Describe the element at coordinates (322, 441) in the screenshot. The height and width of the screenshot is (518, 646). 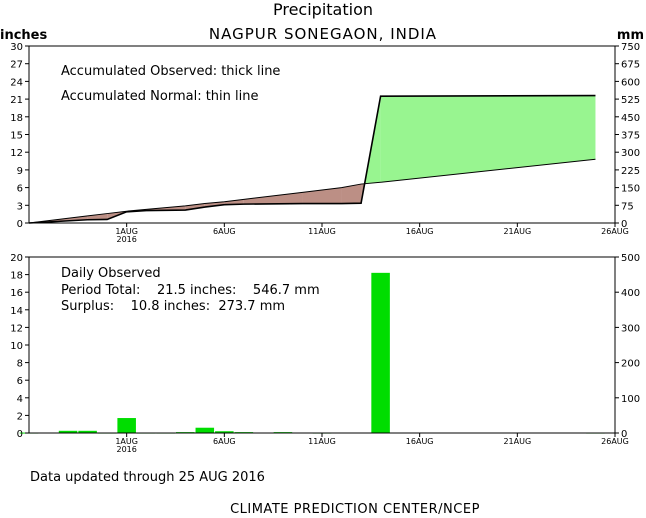
I see `bottom-x-tick-label: 11AUG` at that location.